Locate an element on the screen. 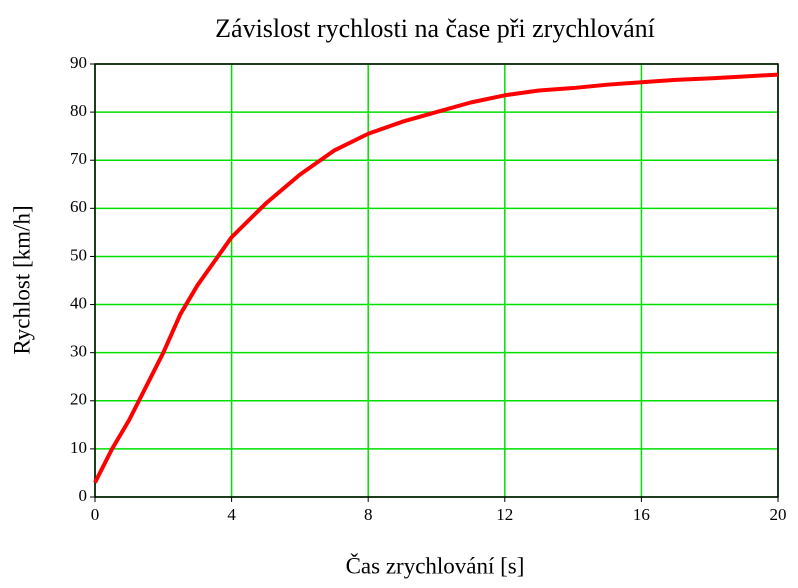  x-tick-label: 20 is located at coordinates (778, 514).